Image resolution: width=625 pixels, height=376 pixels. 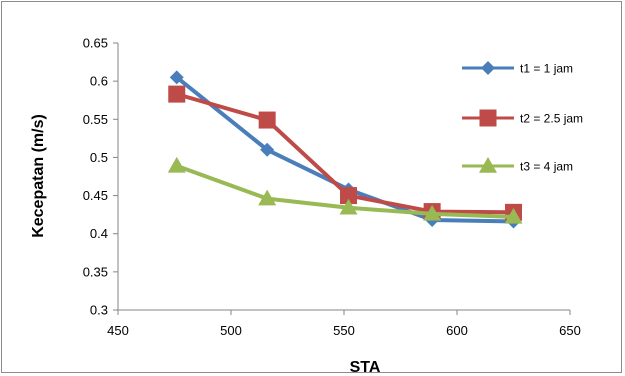 What do you see at coordinates (99, 310) in the screenshot?
I see `y-tick-label: 0.3` at bounding box center [99, 310].